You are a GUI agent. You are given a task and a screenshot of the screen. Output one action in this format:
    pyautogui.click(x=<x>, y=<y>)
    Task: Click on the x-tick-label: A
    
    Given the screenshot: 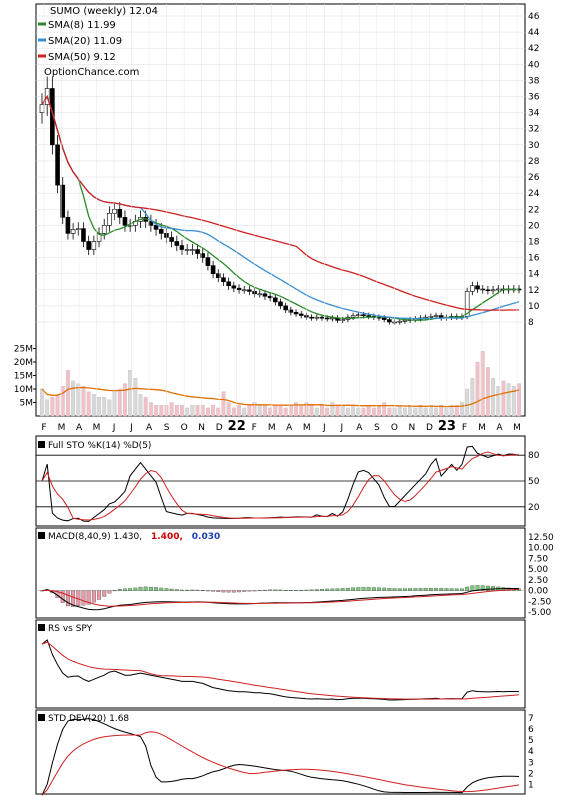 What is the action you would take?
    pyautogui.click(x=149, y=428)
    